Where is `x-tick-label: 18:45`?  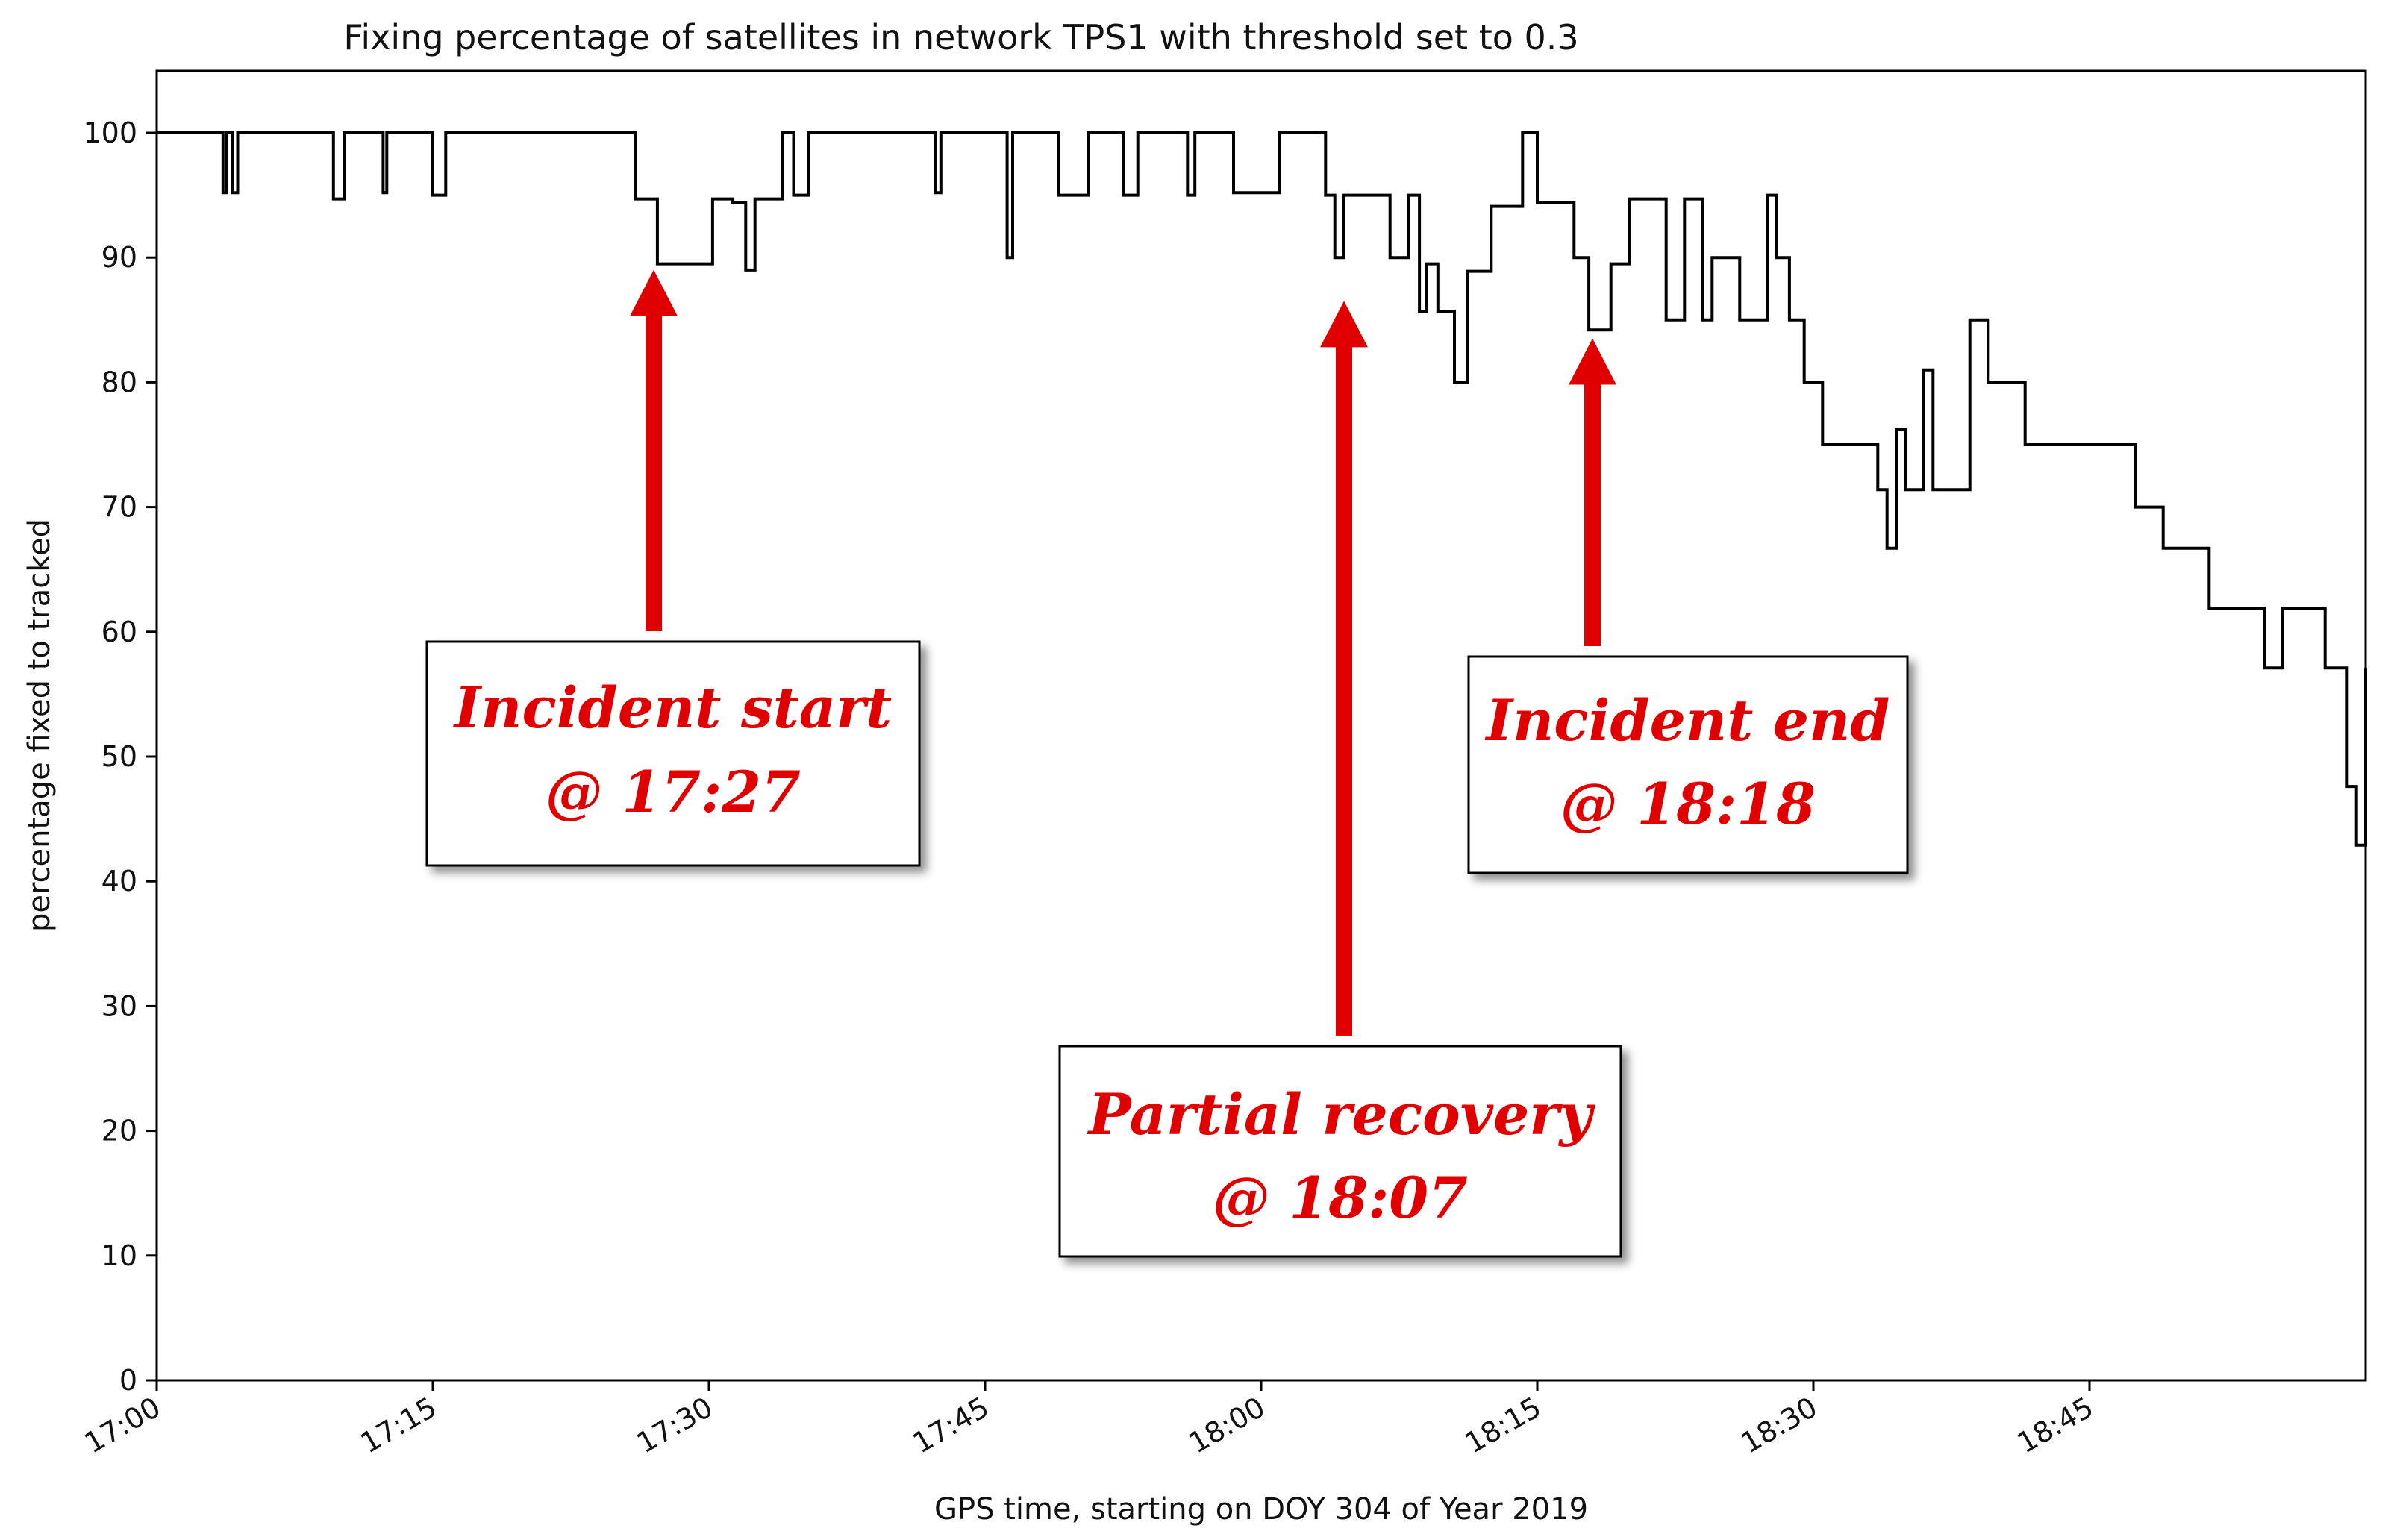
x-tick-label: 18:45 is located at coordinates (2055, 1425).